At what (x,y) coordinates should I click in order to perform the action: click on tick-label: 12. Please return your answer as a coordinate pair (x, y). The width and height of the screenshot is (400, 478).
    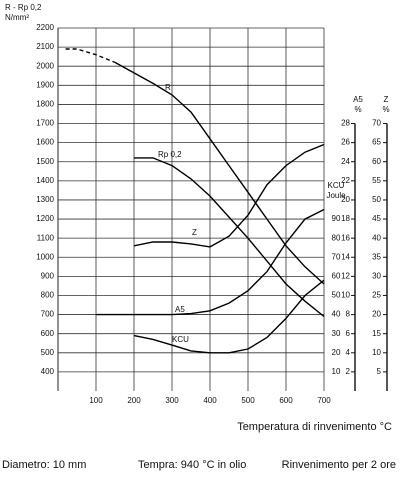
    Looking at the image, I should click on (345, 275).